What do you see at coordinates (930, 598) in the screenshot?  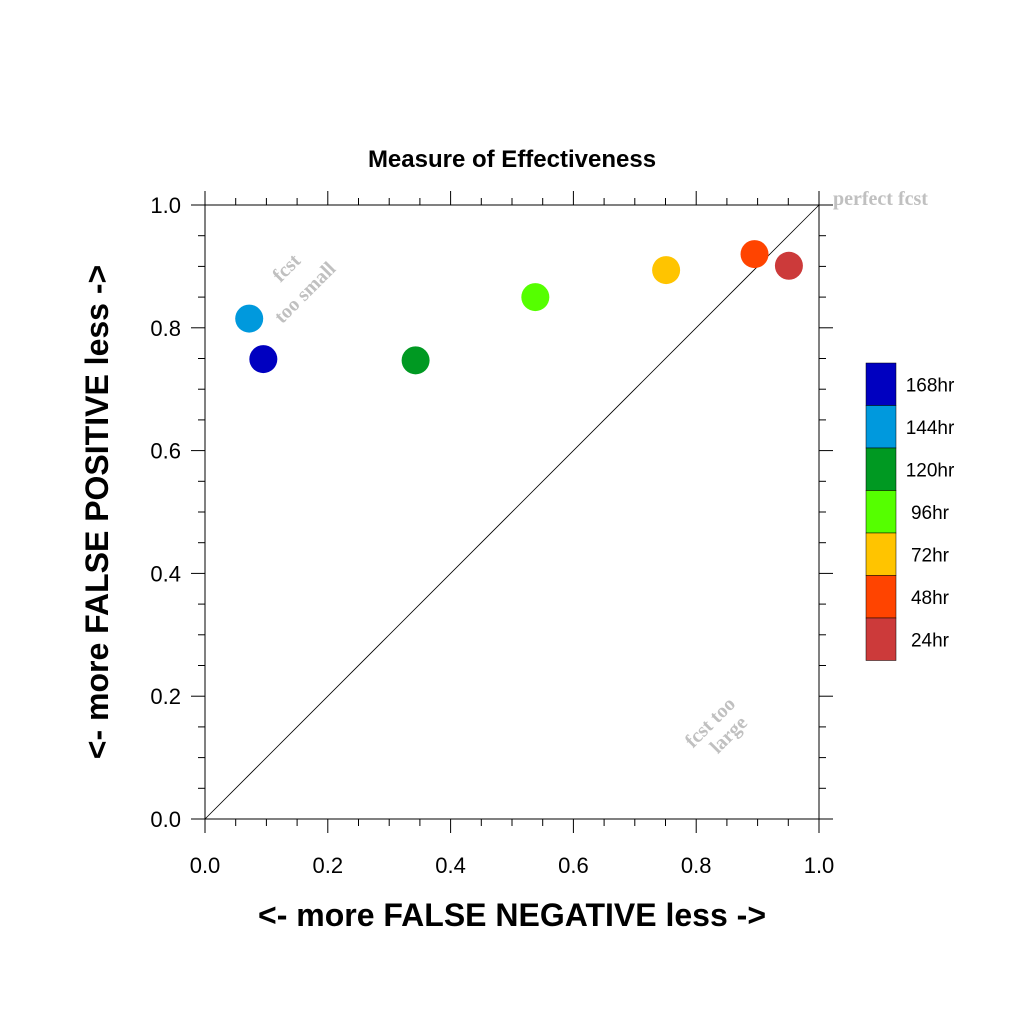 I see `legend-label-48hr: 48hr` at bounding box center [930, 598].